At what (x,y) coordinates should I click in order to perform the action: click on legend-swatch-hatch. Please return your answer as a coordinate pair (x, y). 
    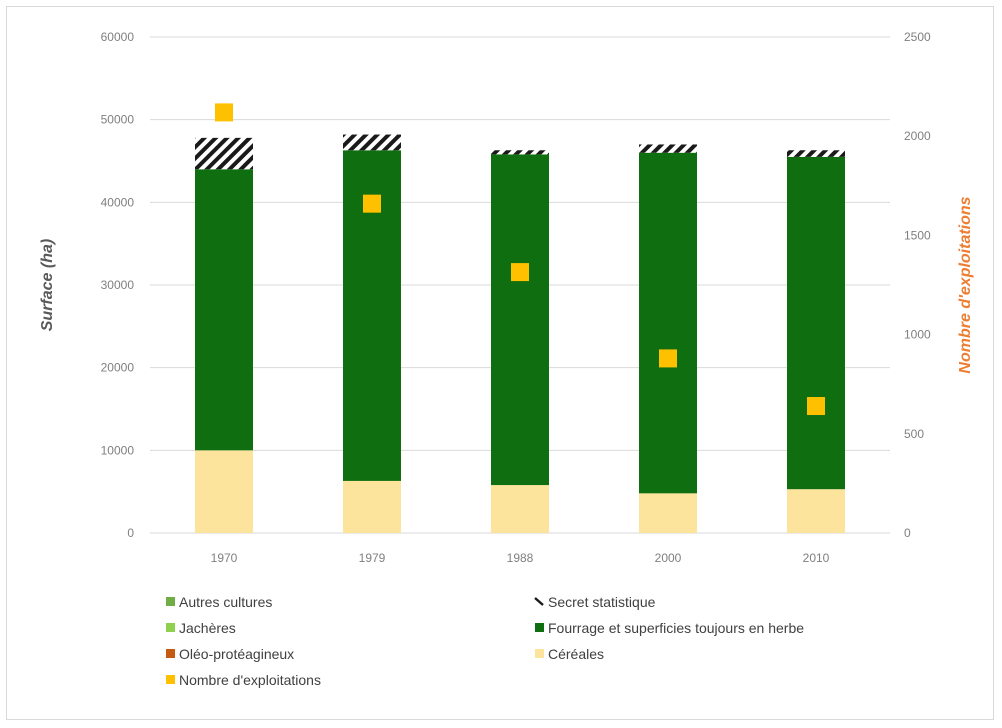
    Looking at the image, I should click on (539, 601).